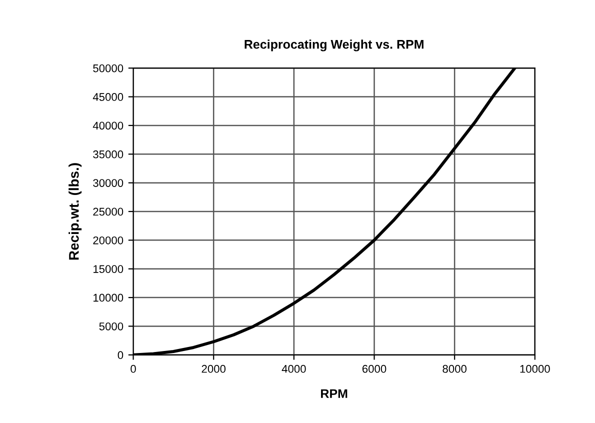  I want to click on x-axis-title: RPM, so click(334, 393).